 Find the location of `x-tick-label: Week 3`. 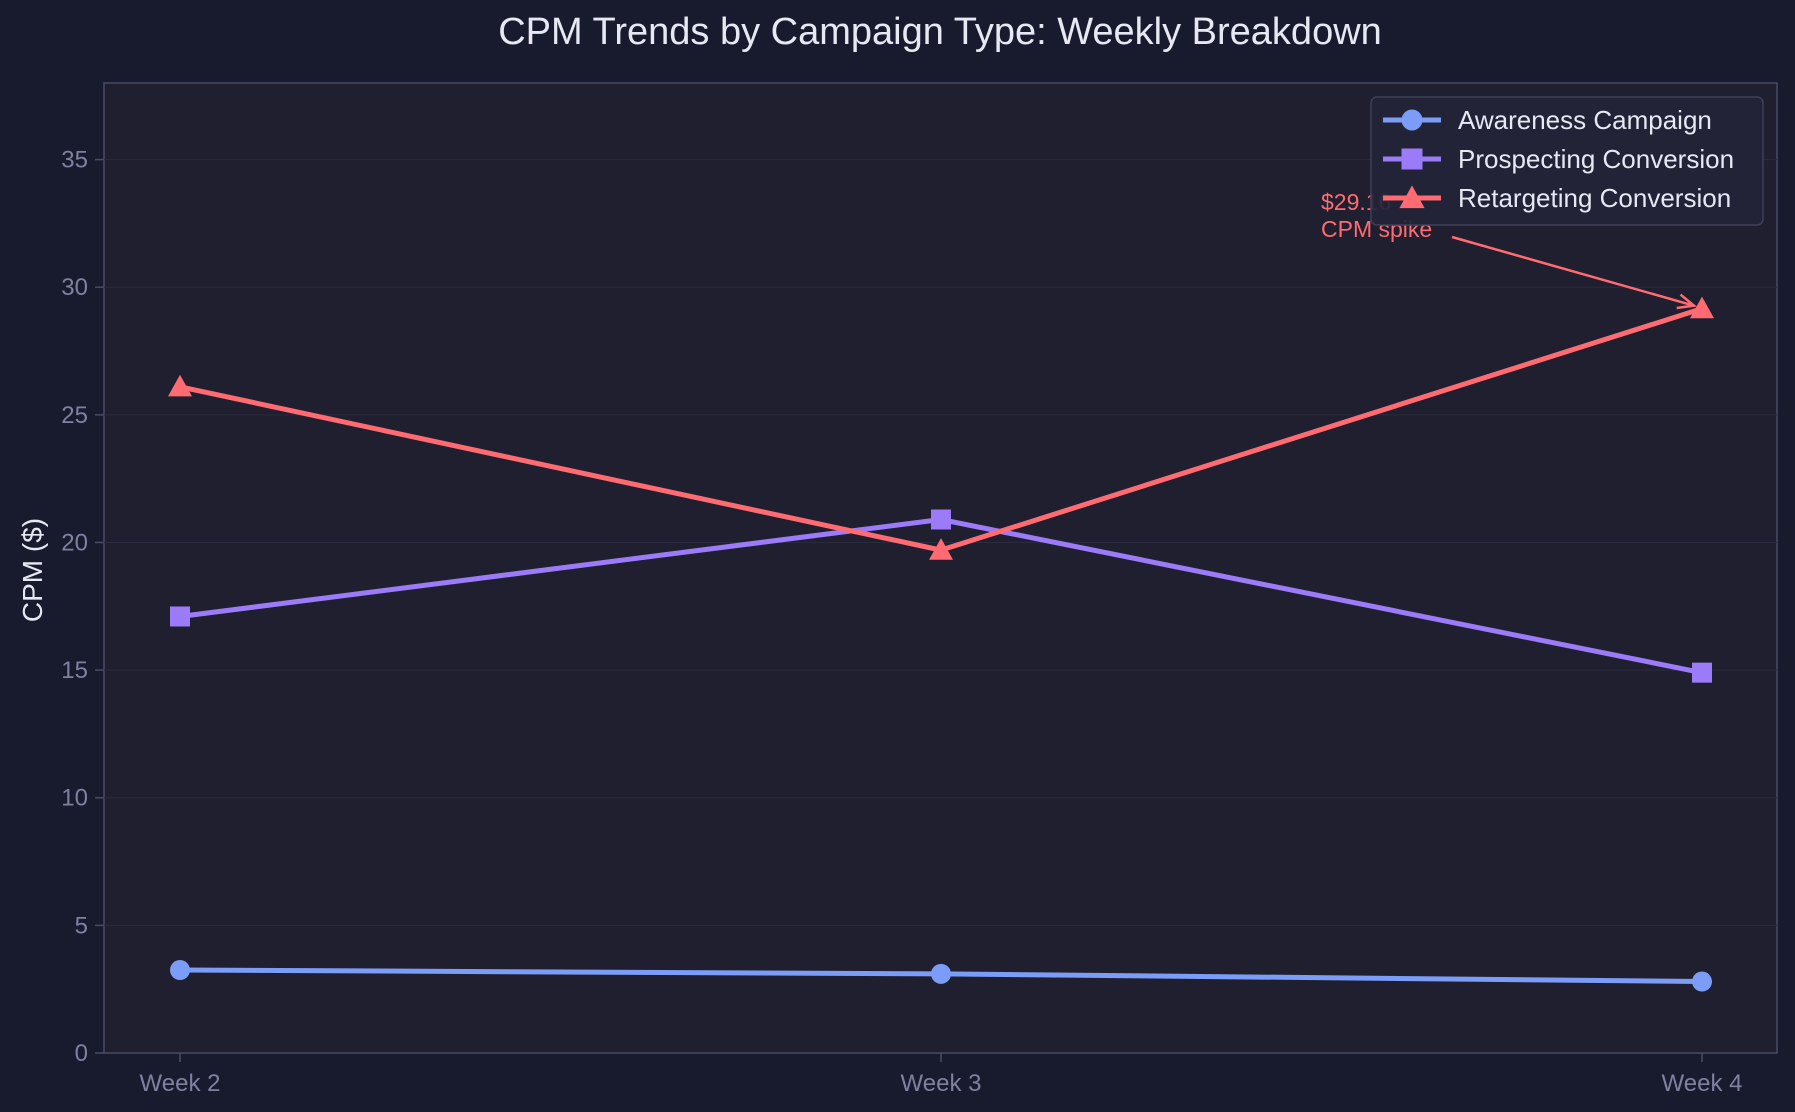

x-tick-label: Week 3 is located at coordinates (941, 1083).